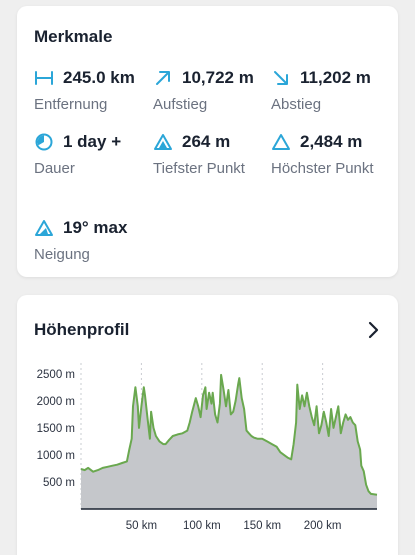 This screenshot has height=555, width=415. I want to click on y-tick-label: 2500 m, so click(56, 375).